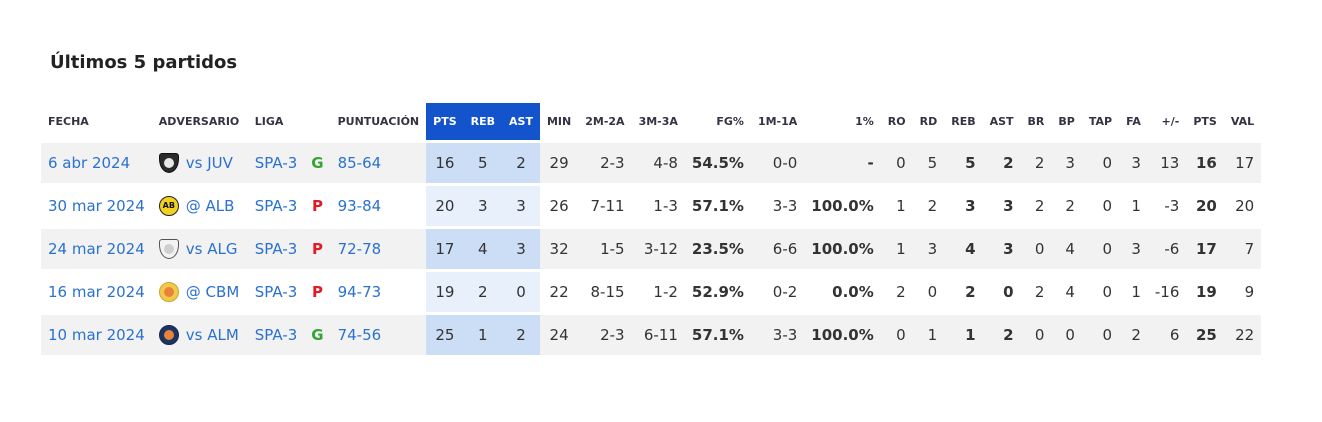  What do you see at coordinates (717, 293) in the screenshot?
I see `stat-fg-pct: 52.9%` at bounding box center [717, 293].